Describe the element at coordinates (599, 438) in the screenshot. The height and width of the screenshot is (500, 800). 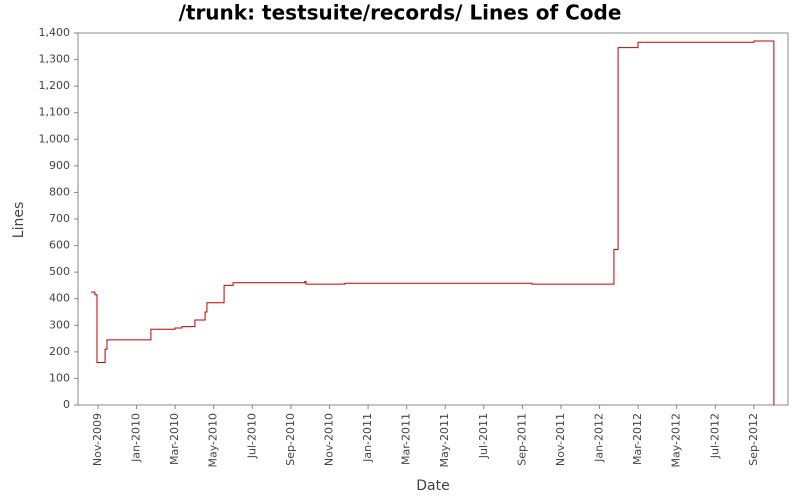
I see `x-tick-label: Jan-2012` at that location.